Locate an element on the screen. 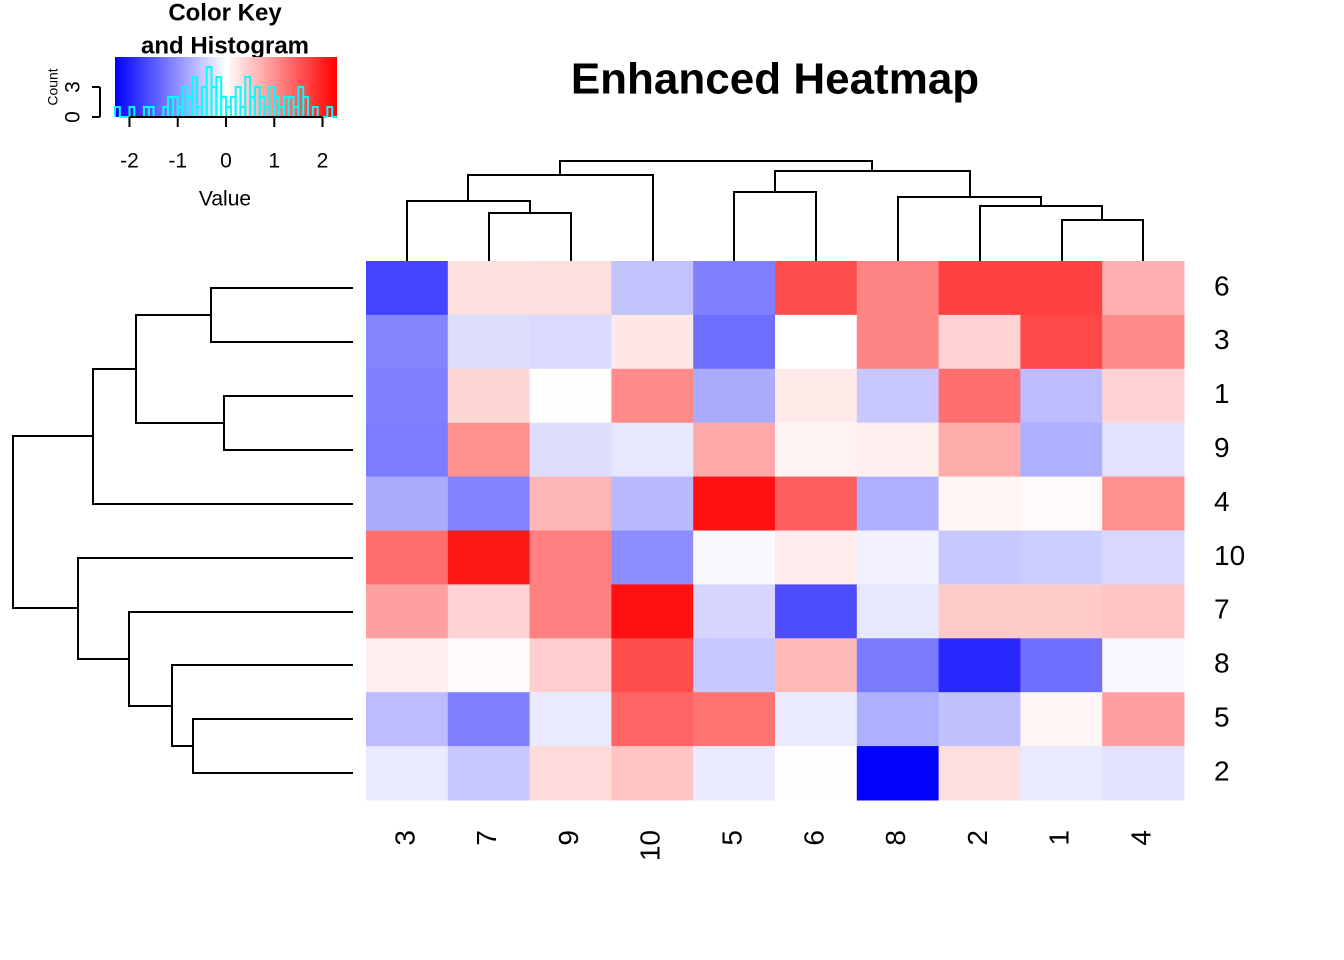 This screenshot has height=960, width=1344. row-label: 10 is located at coordinates (1229, 555).